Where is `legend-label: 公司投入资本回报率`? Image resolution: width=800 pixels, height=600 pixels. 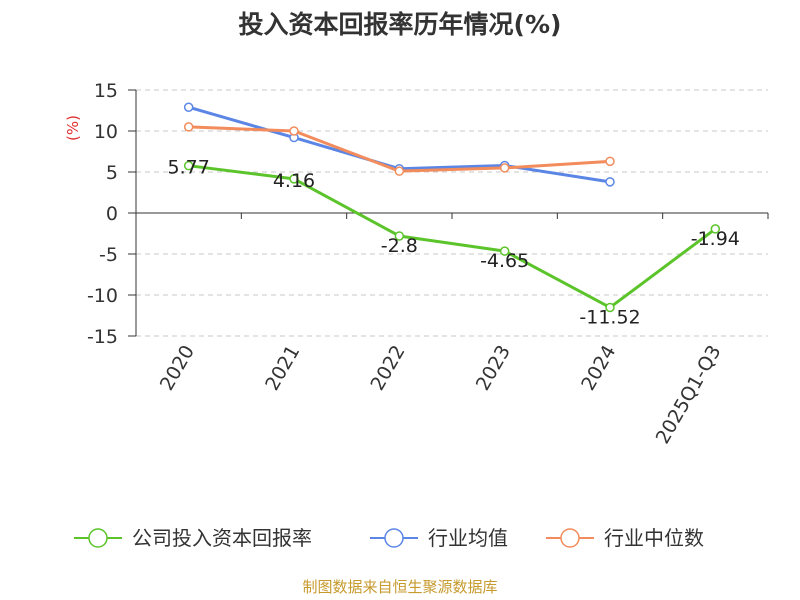
legend-label: 公司投入资本回报率 is located at coordinates (222, 538).